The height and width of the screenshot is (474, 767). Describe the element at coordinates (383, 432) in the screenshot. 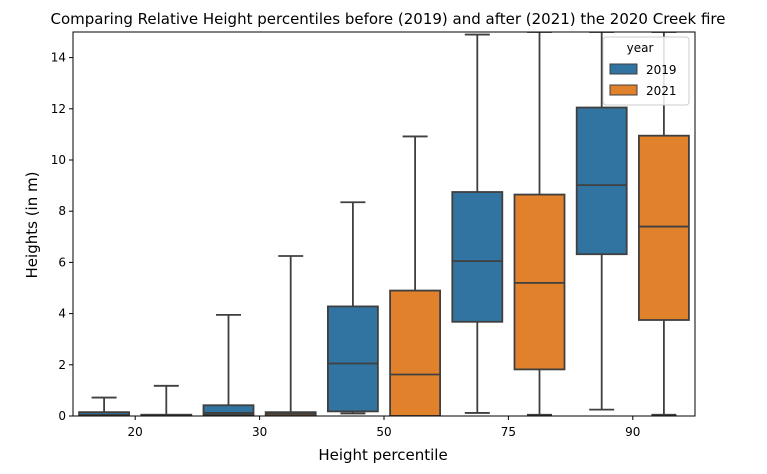

I see `x-tick-label: 50` at that location.